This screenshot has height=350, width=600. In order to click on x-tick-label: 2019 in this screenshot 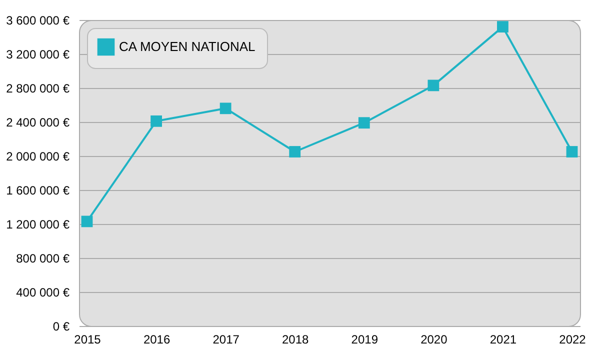, I will do `click(364, 339)`.